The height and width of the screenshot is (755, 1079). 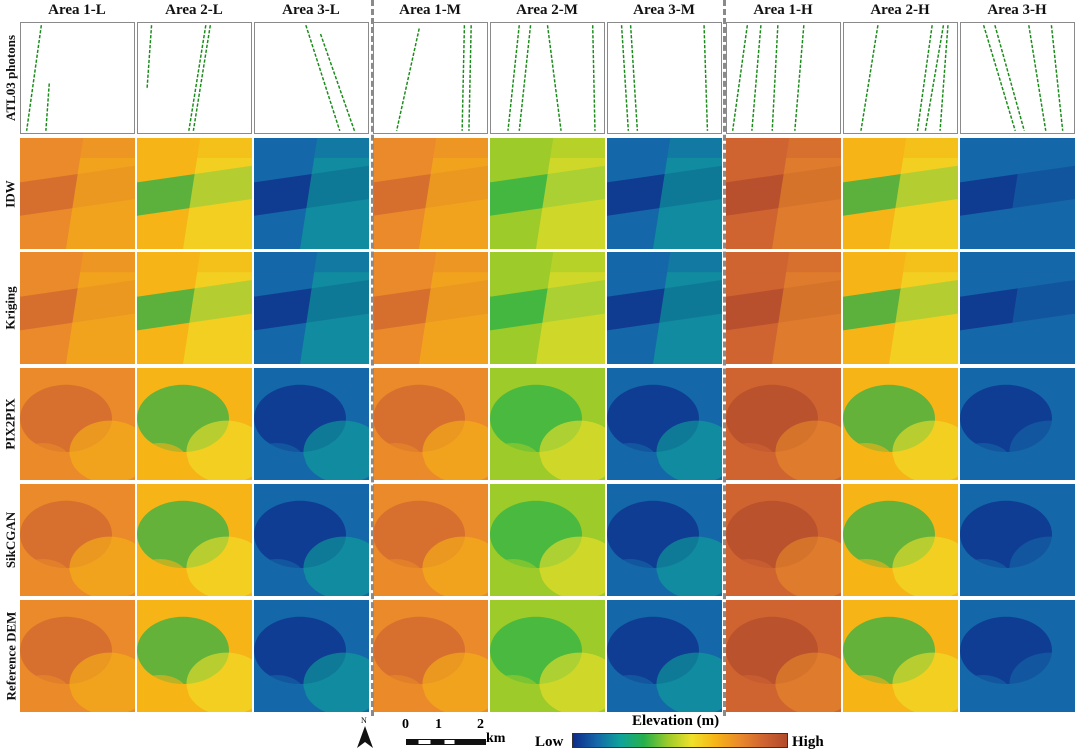 What do you see at coordinates (311, 10) in the screenshot?
I see `column-header-2: Area 3-L` at bounding box center [311, 10].